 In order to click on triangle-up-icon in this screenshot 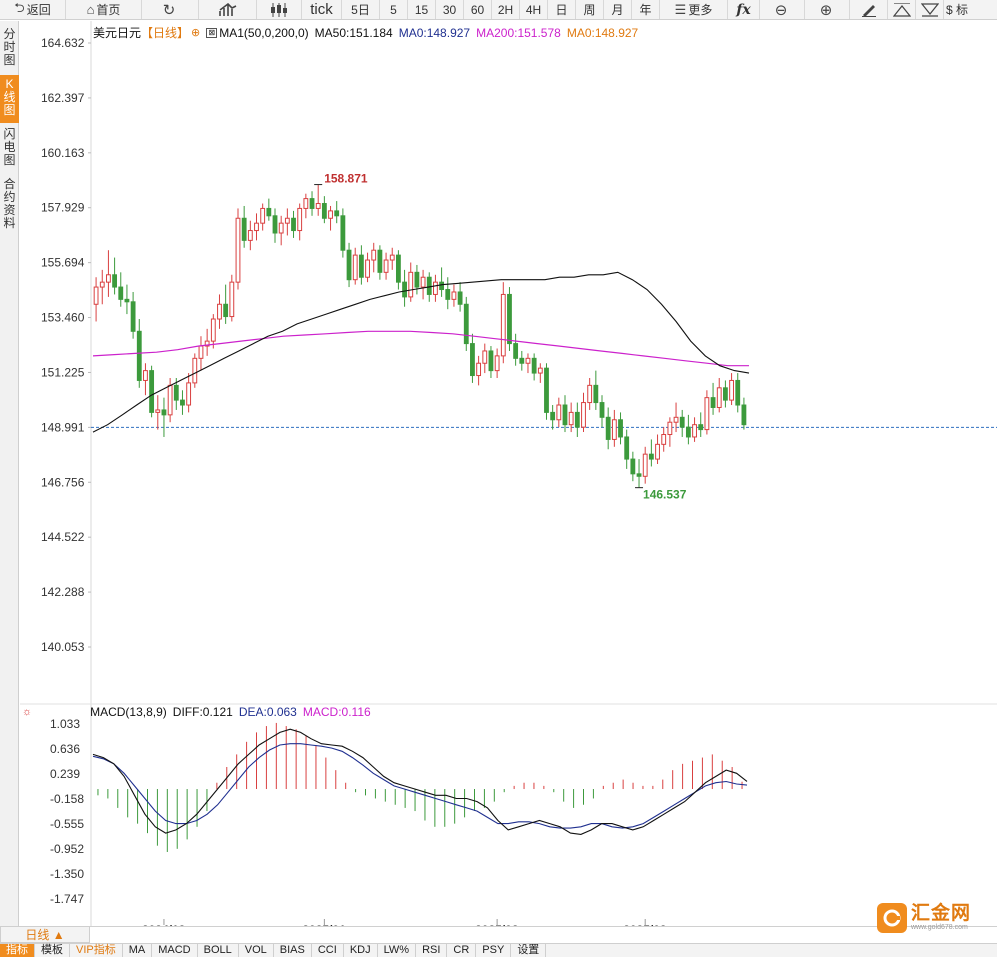, I will do `click(901, 9)`.